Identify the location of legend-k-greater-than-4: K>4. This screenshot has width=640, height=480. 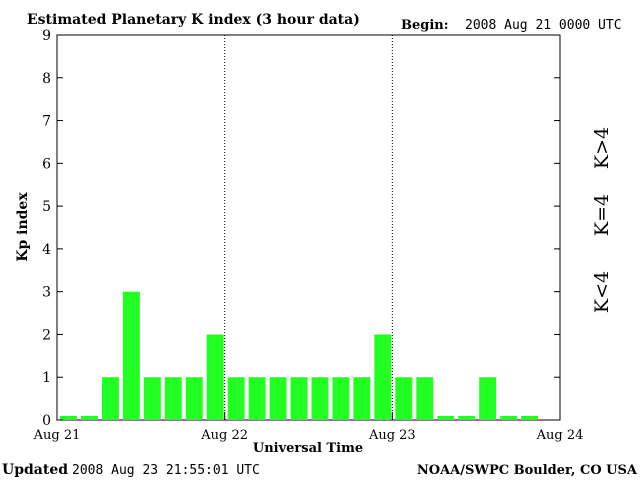
(602, 148).